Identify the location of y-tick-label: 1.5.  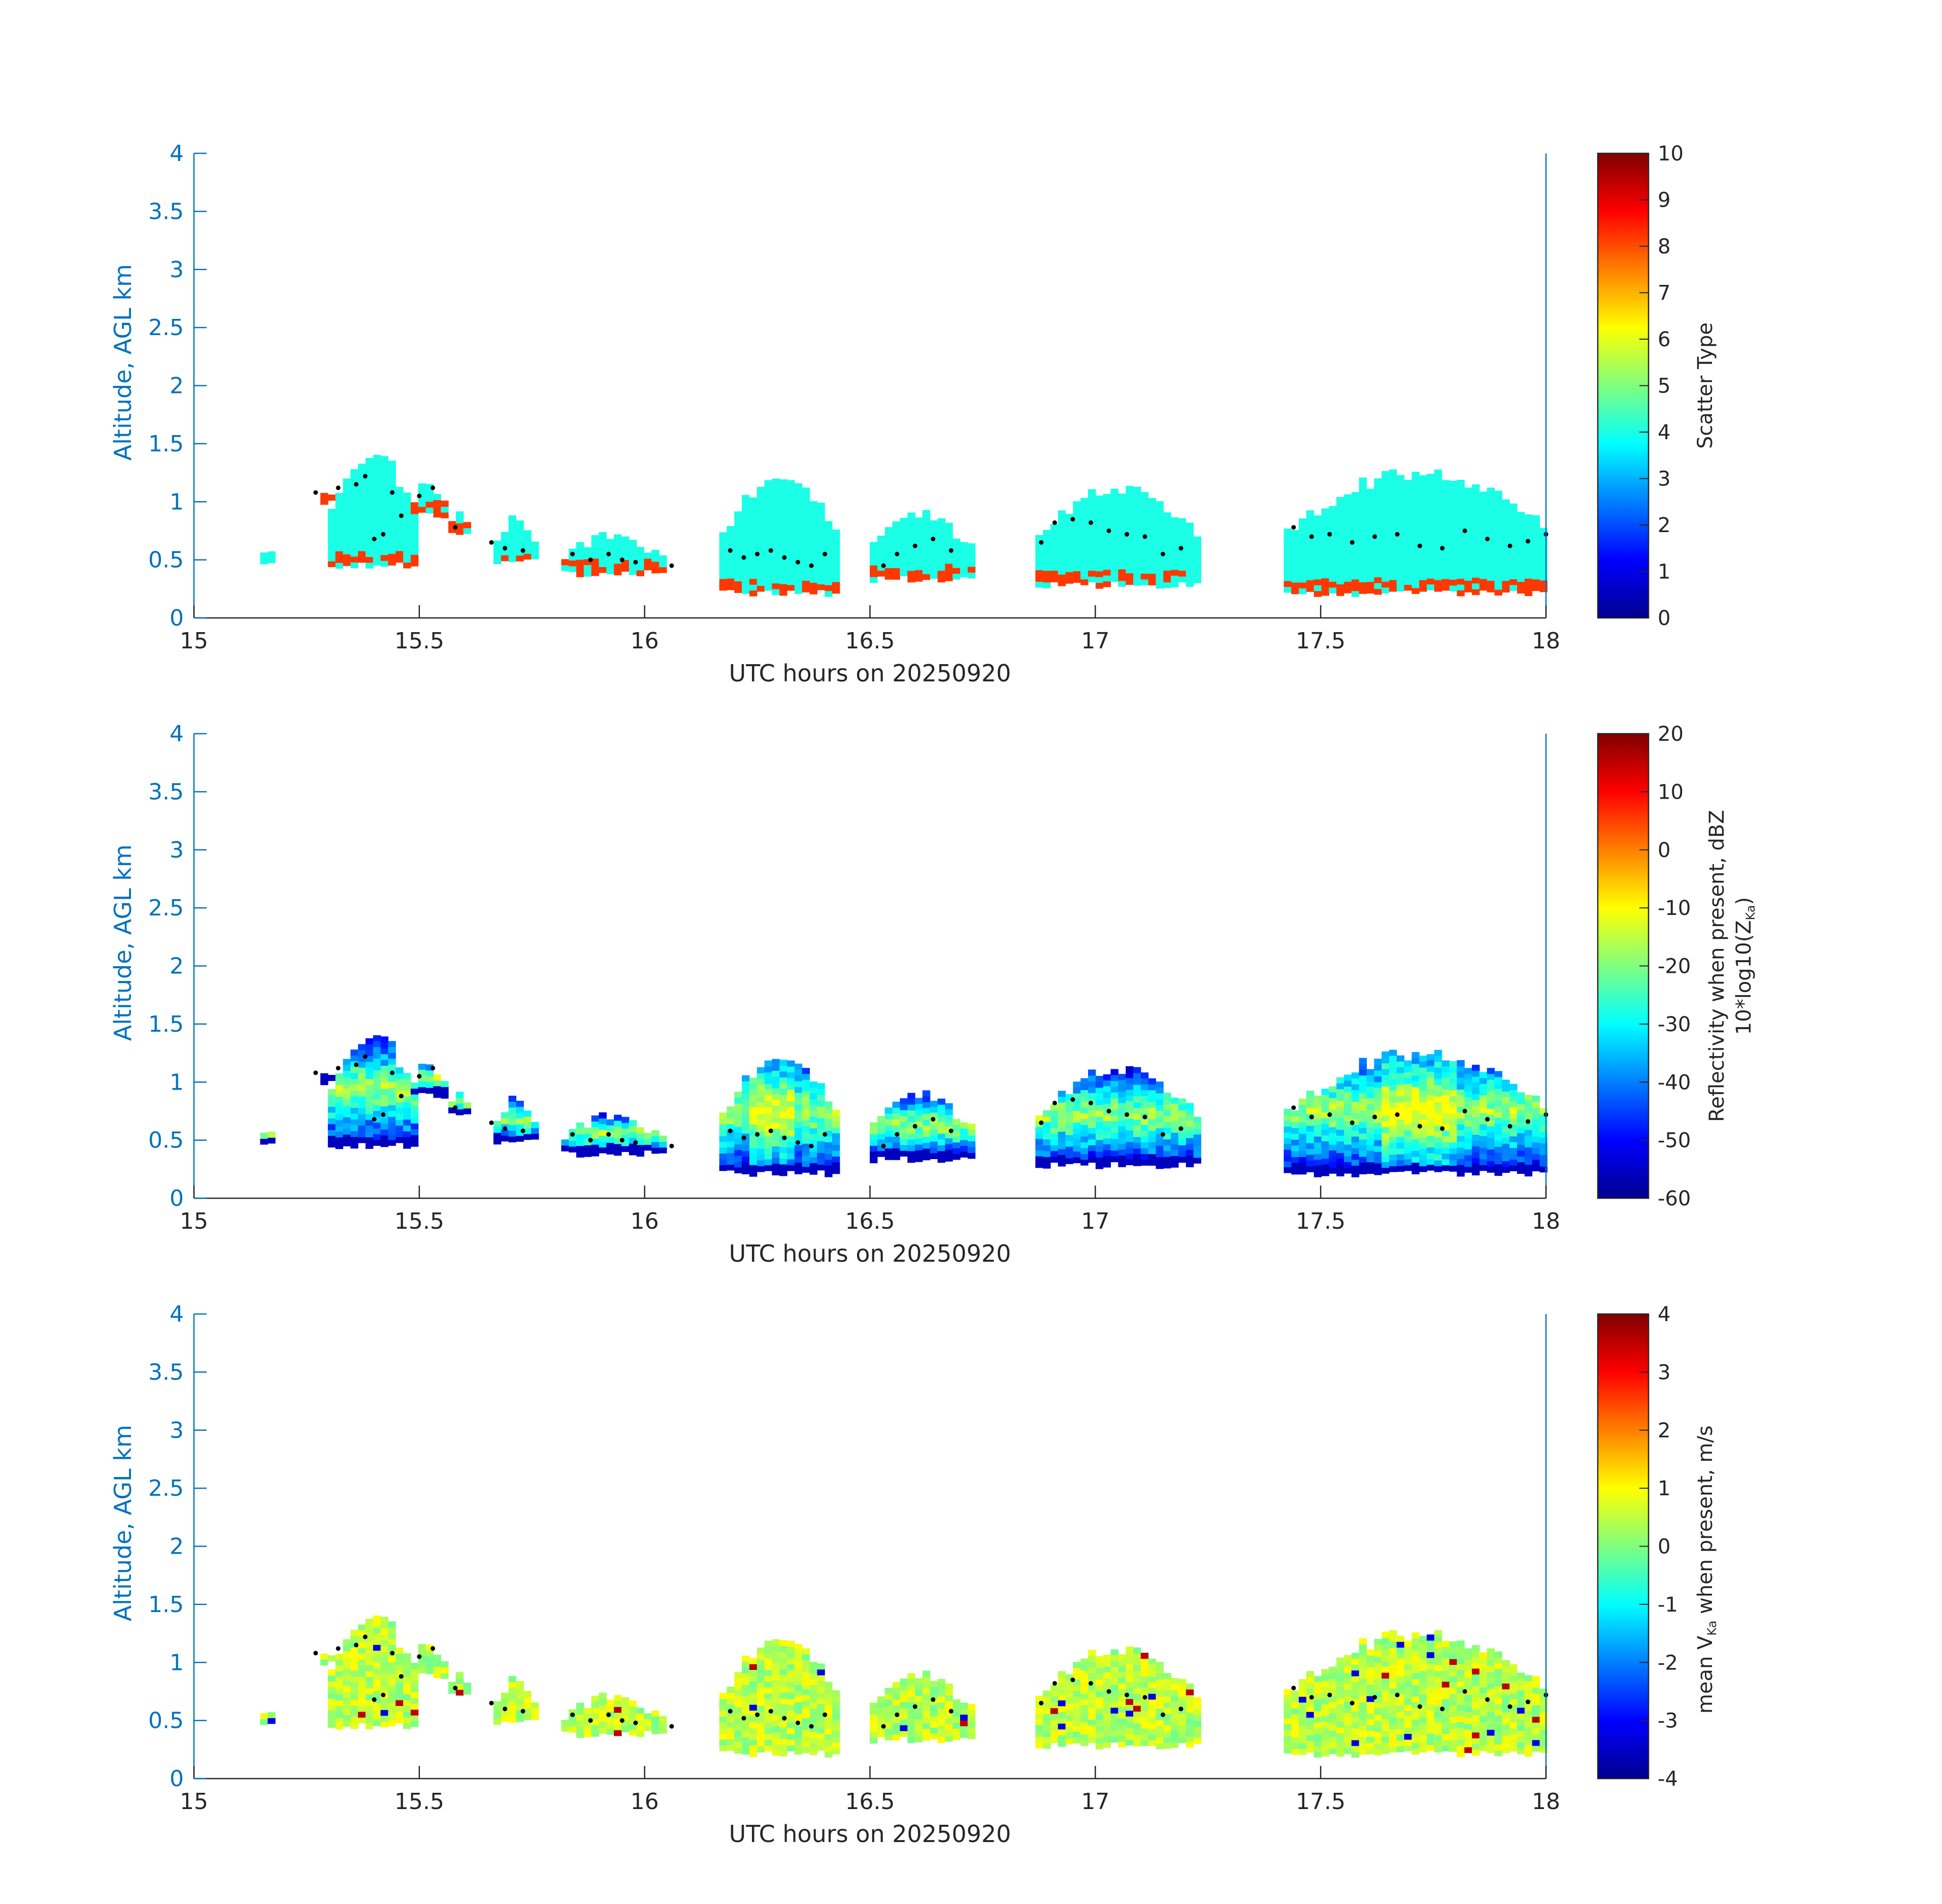
(166, 1024).